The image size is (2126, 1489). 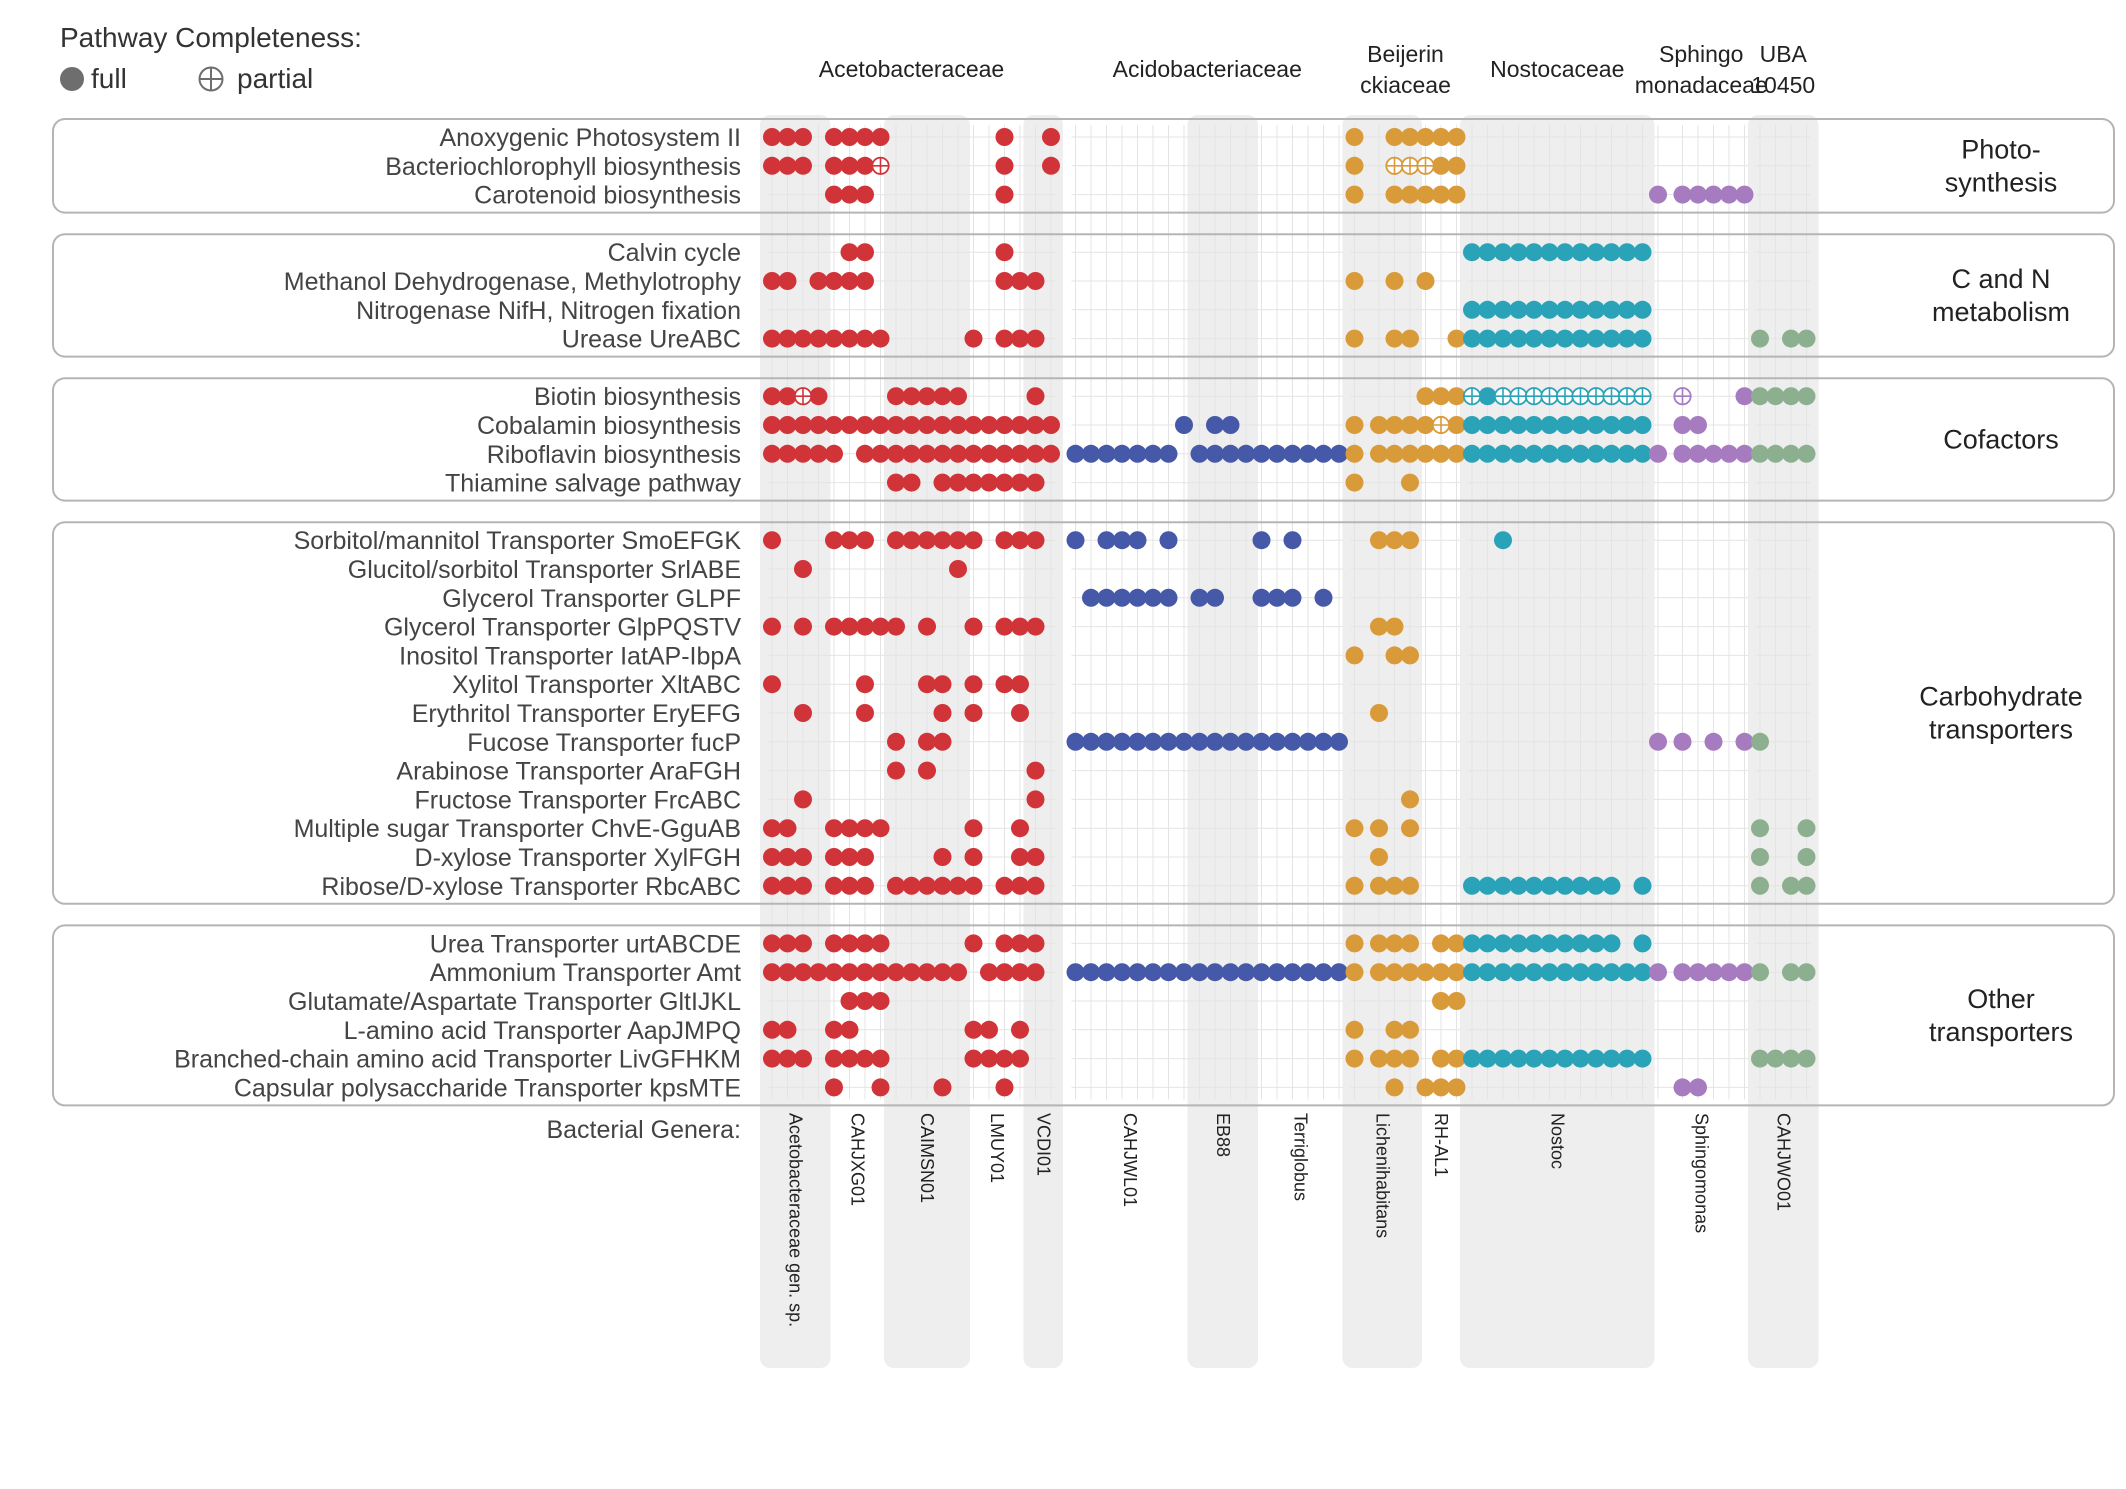 What do you see at coordinates (591, 599) in the screenshot?
I see `row-label: Glycerol Transporter GLPF` at bounding box center [591, 599].